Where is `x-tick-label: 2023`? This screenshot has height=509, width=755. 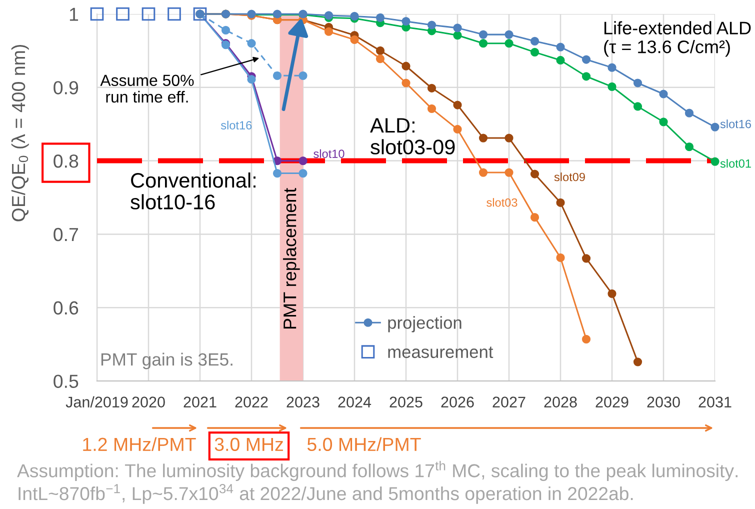
x-tick-label: 2023 is located at coordinates (303, 402).